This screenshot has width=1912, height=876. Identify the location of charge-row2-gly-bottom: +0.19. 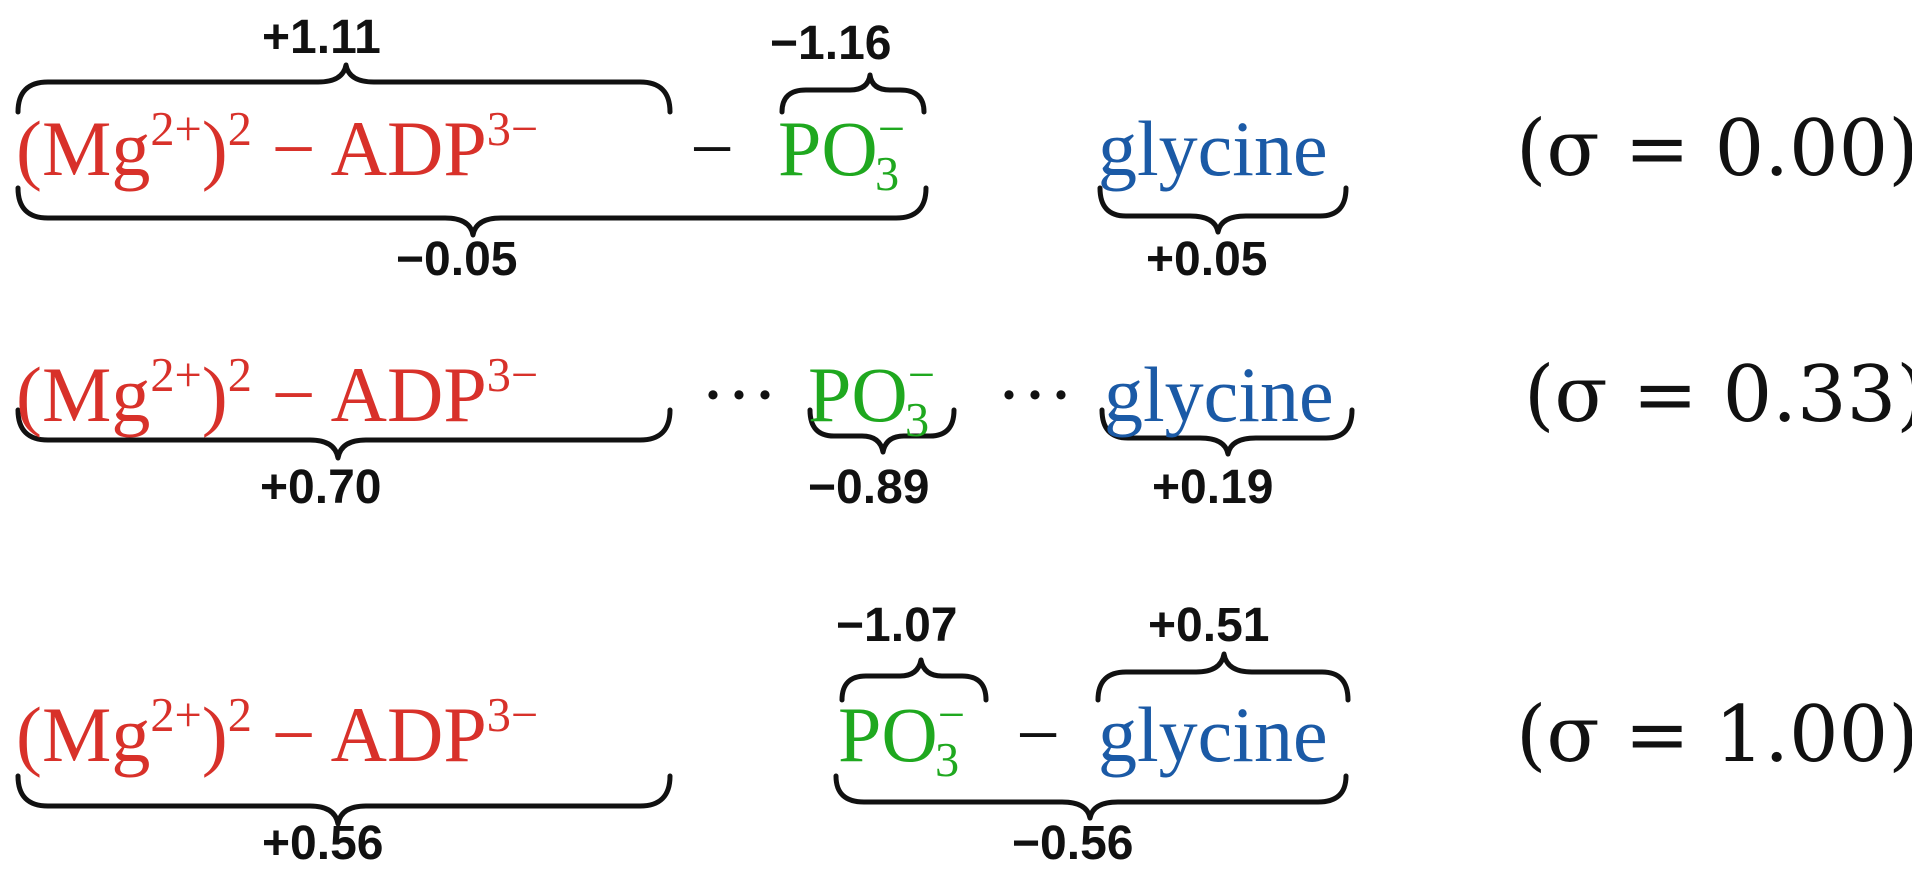
(1213, 487).